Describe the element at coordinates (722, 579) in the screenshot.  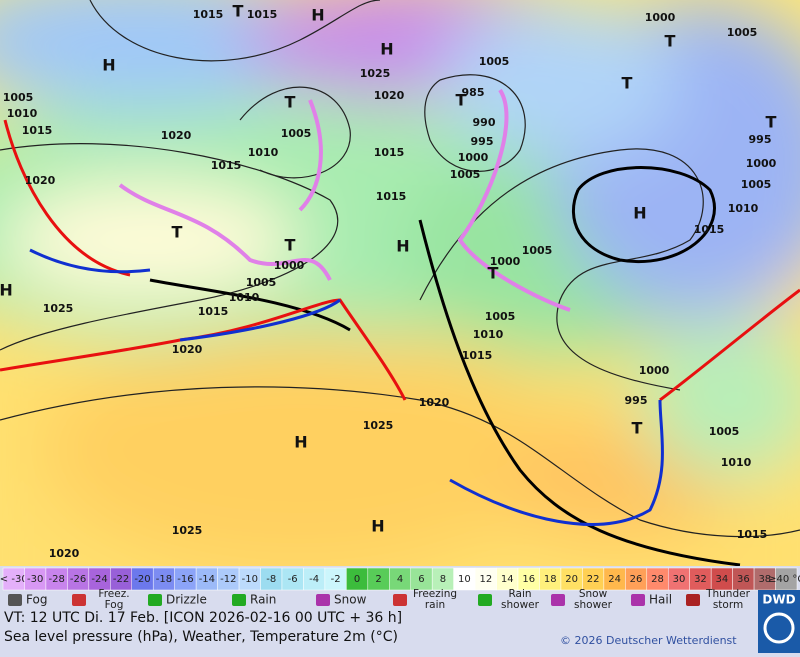
I see `scale-label: 34` at that location.